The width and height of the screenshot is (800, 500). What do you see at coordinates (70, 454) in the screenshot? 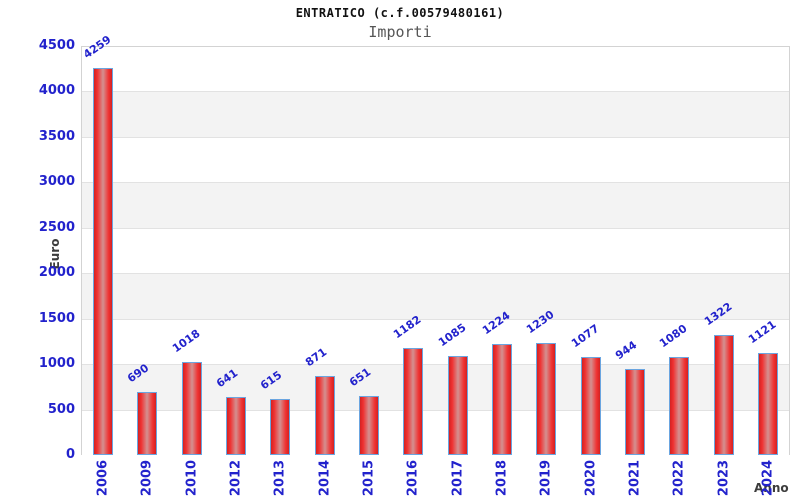
I see `y-tick-label: 0` at bounding box center [70, 454].